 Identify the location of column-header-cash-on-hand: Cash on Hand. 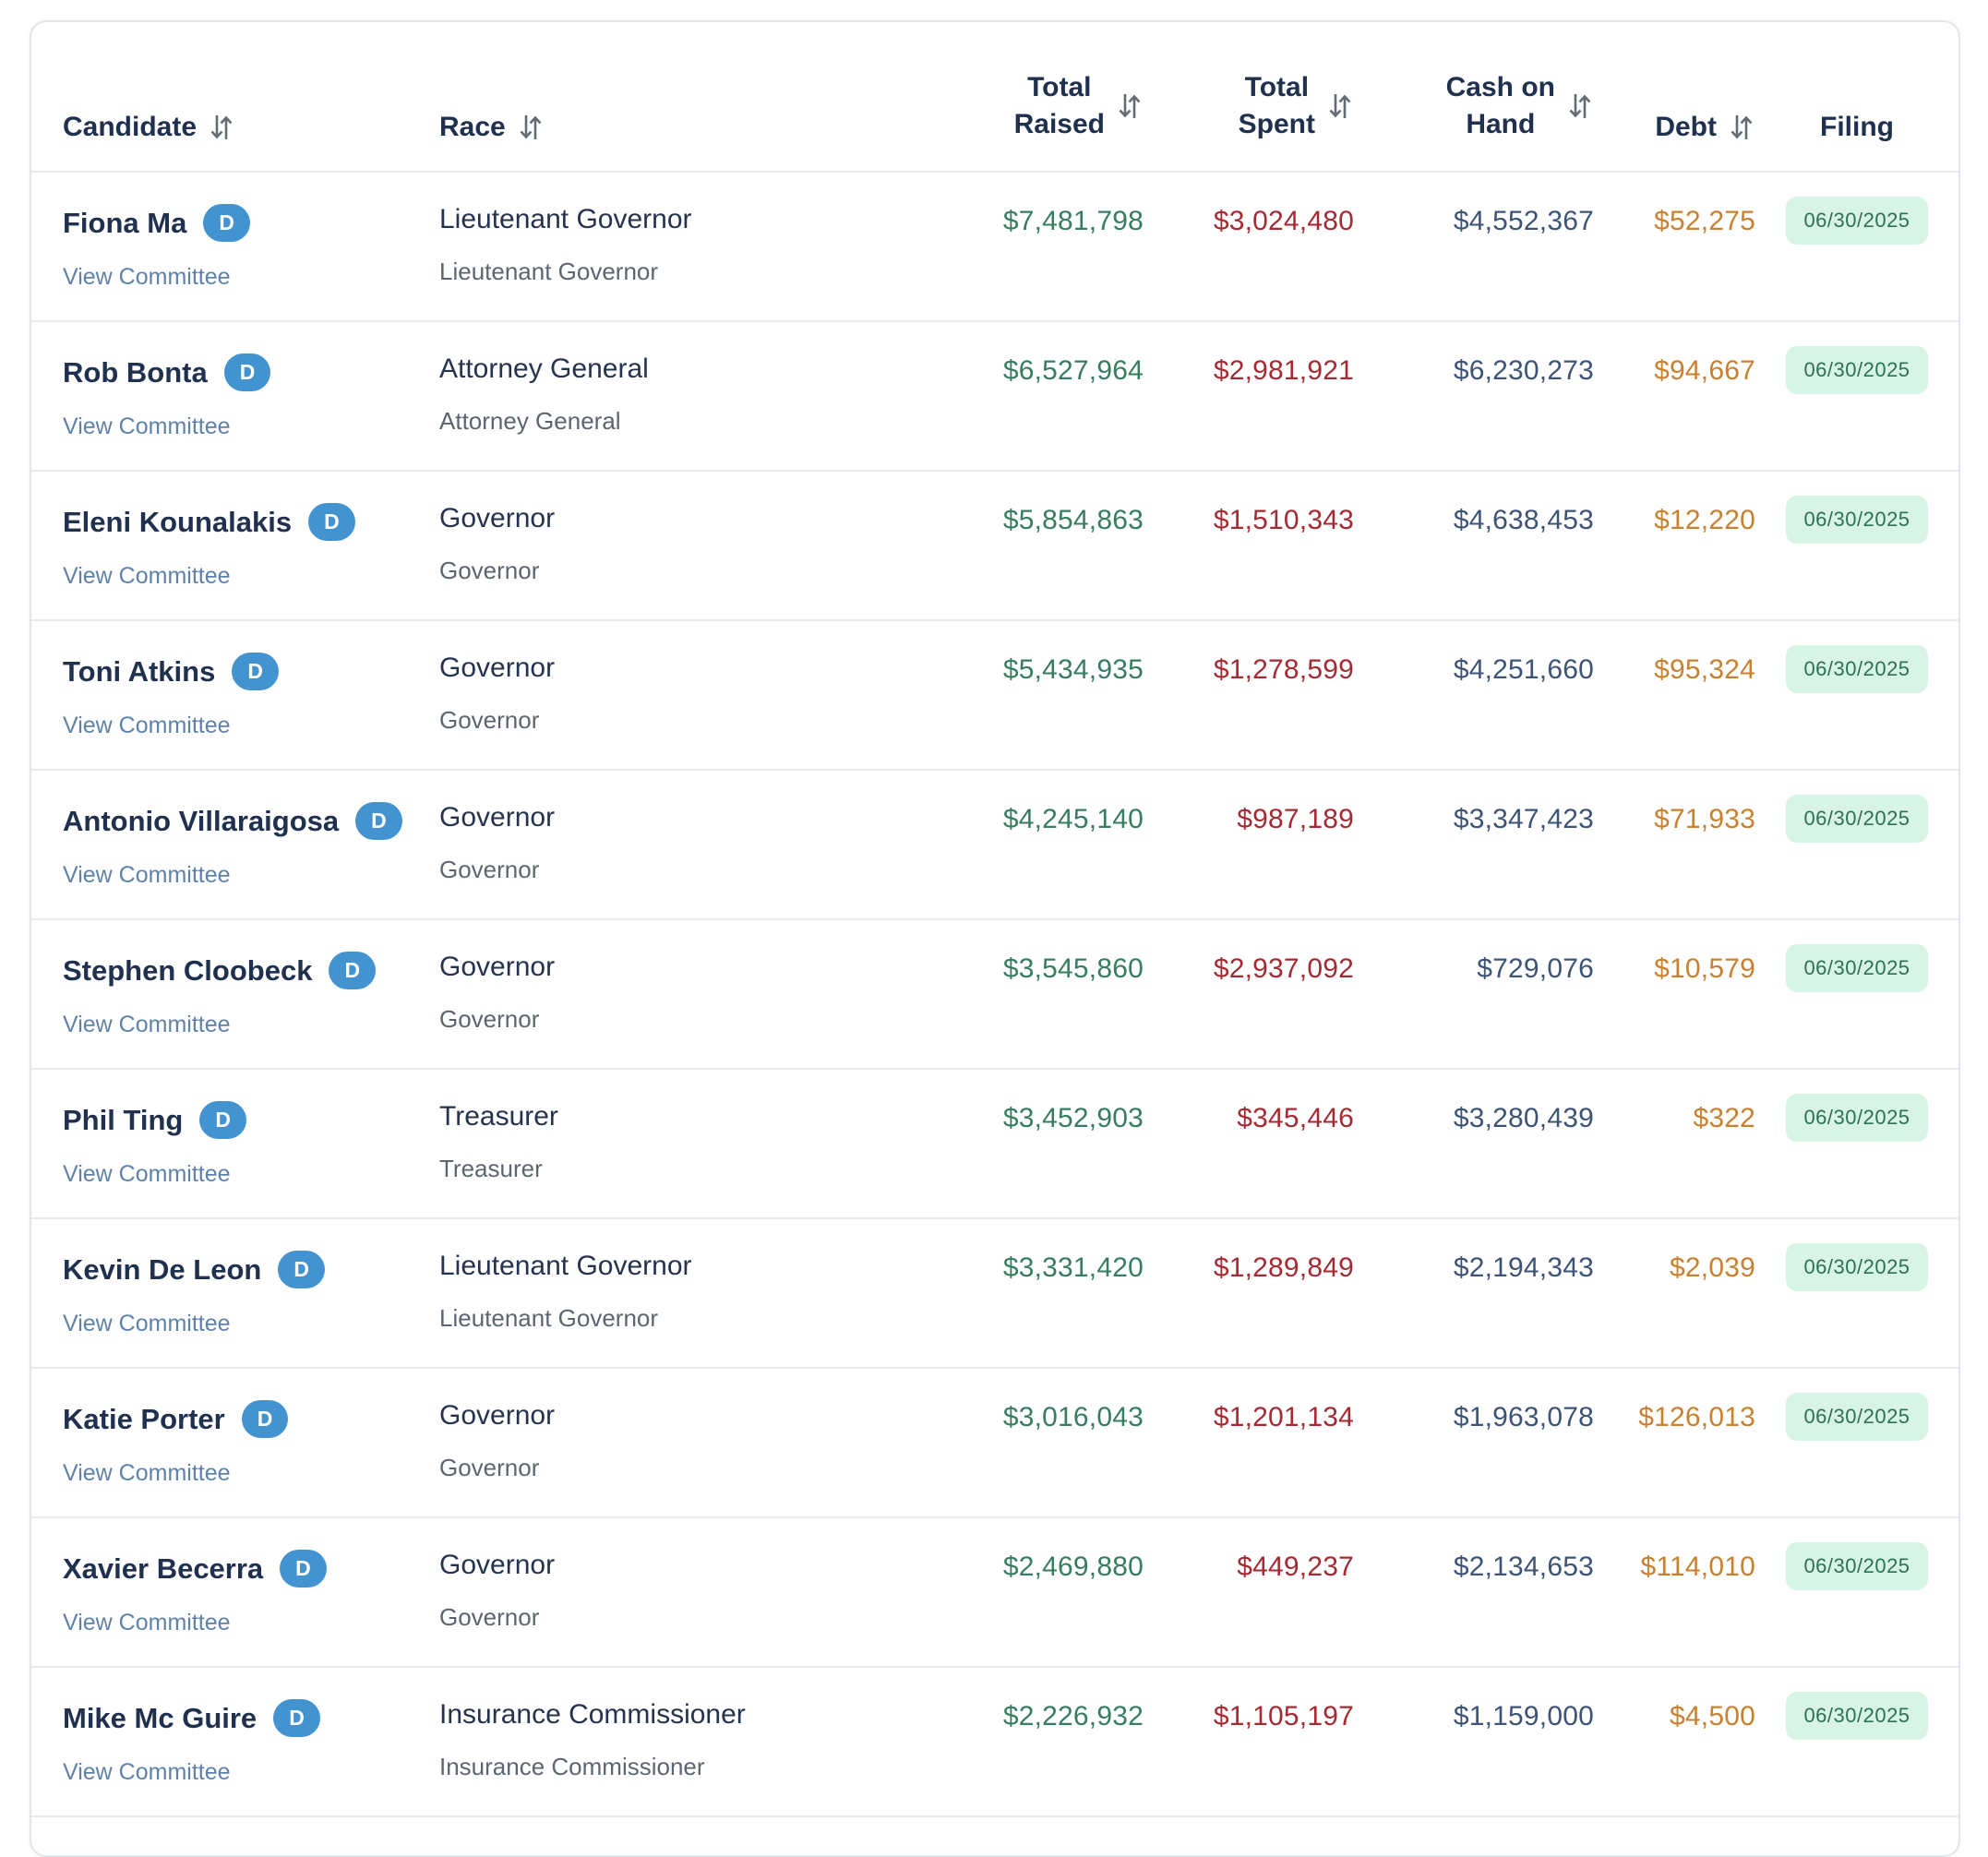
(1474, 97).